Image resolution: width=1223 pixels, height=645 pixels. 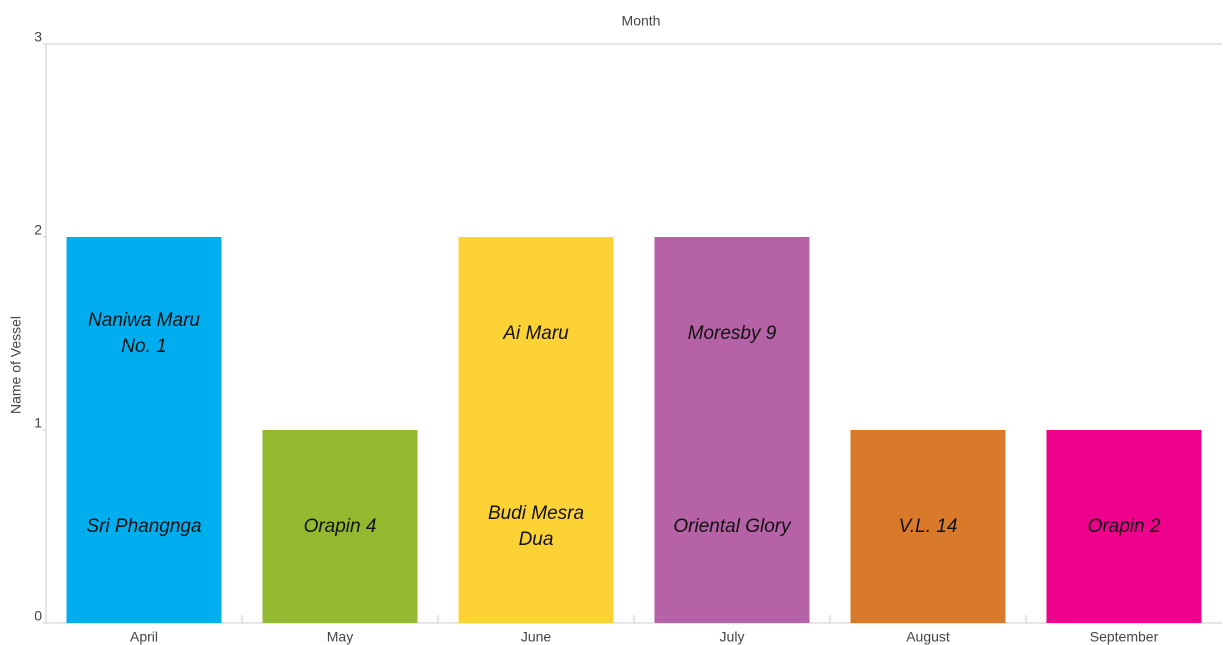 What do you see at coordinates (340, 637) in the screenshot?
I see `x-tick-label: May` at bounding box center [340, 637].